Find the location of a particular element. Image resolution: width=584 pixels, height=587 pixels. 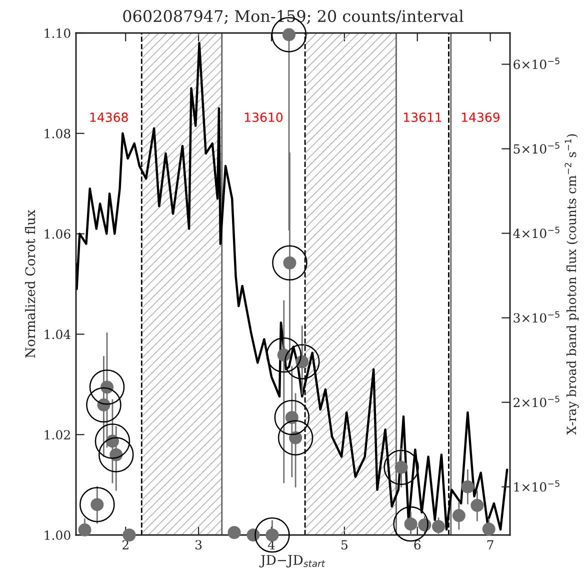

annotation: 14369 is located at coordinates (481, 117).